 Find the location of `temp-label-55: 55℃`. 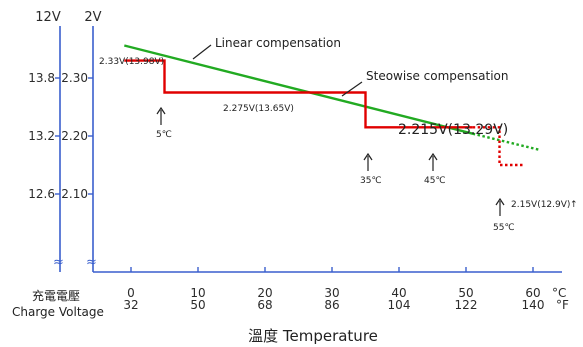

temp-label-55: 55℃ is located at coordinates (504, 228).